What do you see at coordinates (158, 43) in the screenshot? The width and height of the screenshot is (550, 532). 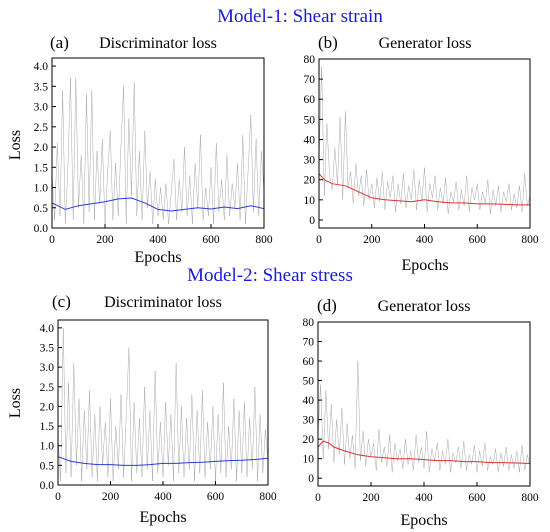 I see `chart-title-a: Discriminator loss` at bounding box center [158, 43].